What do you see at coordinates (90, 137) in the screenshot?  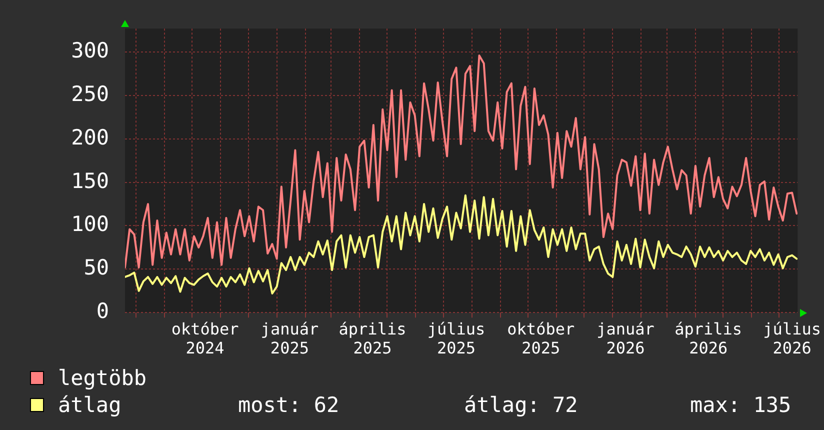 I see `y-tick-label: 200` at bounding box center [90, 137].